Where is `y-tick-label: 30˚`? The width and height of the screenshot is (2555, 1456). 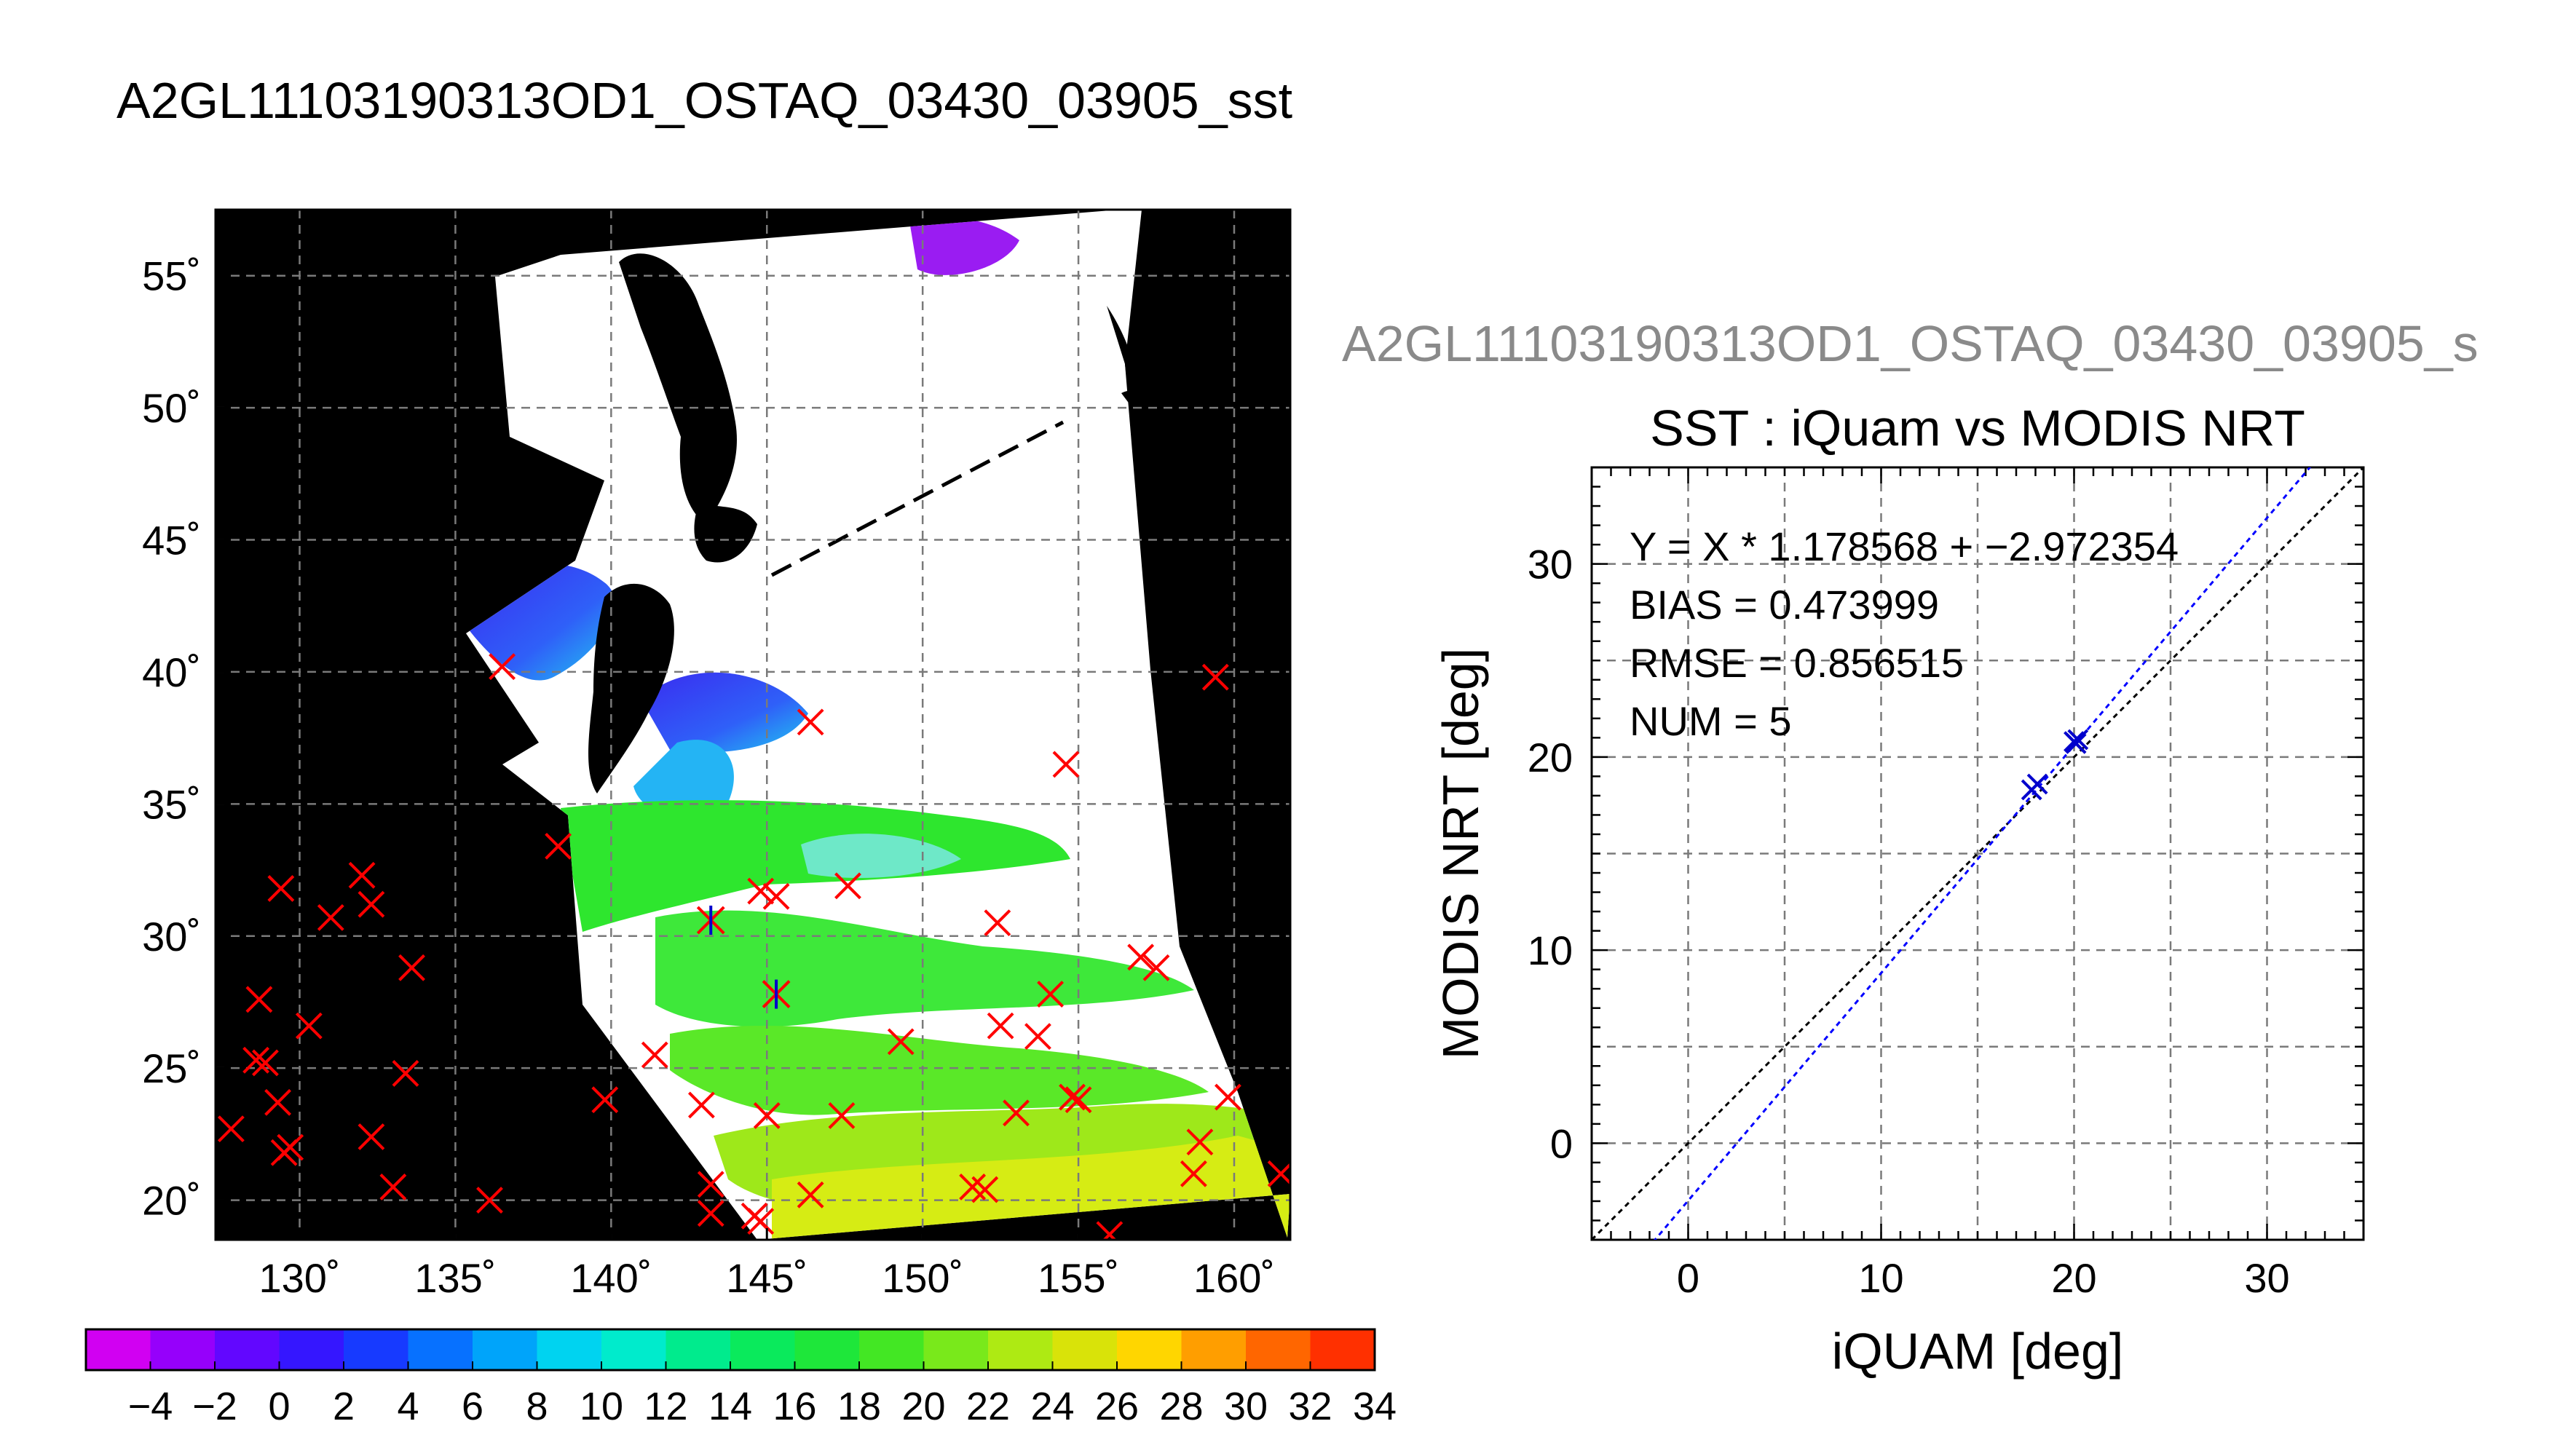
y-tick-label: 30˚ is located at coordinates (171, 937).